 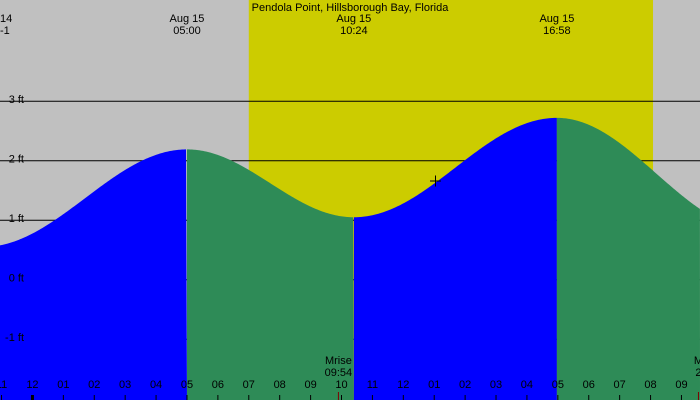 I want to click on y-tick-label: 1 ft, so click(x=16, y=219).